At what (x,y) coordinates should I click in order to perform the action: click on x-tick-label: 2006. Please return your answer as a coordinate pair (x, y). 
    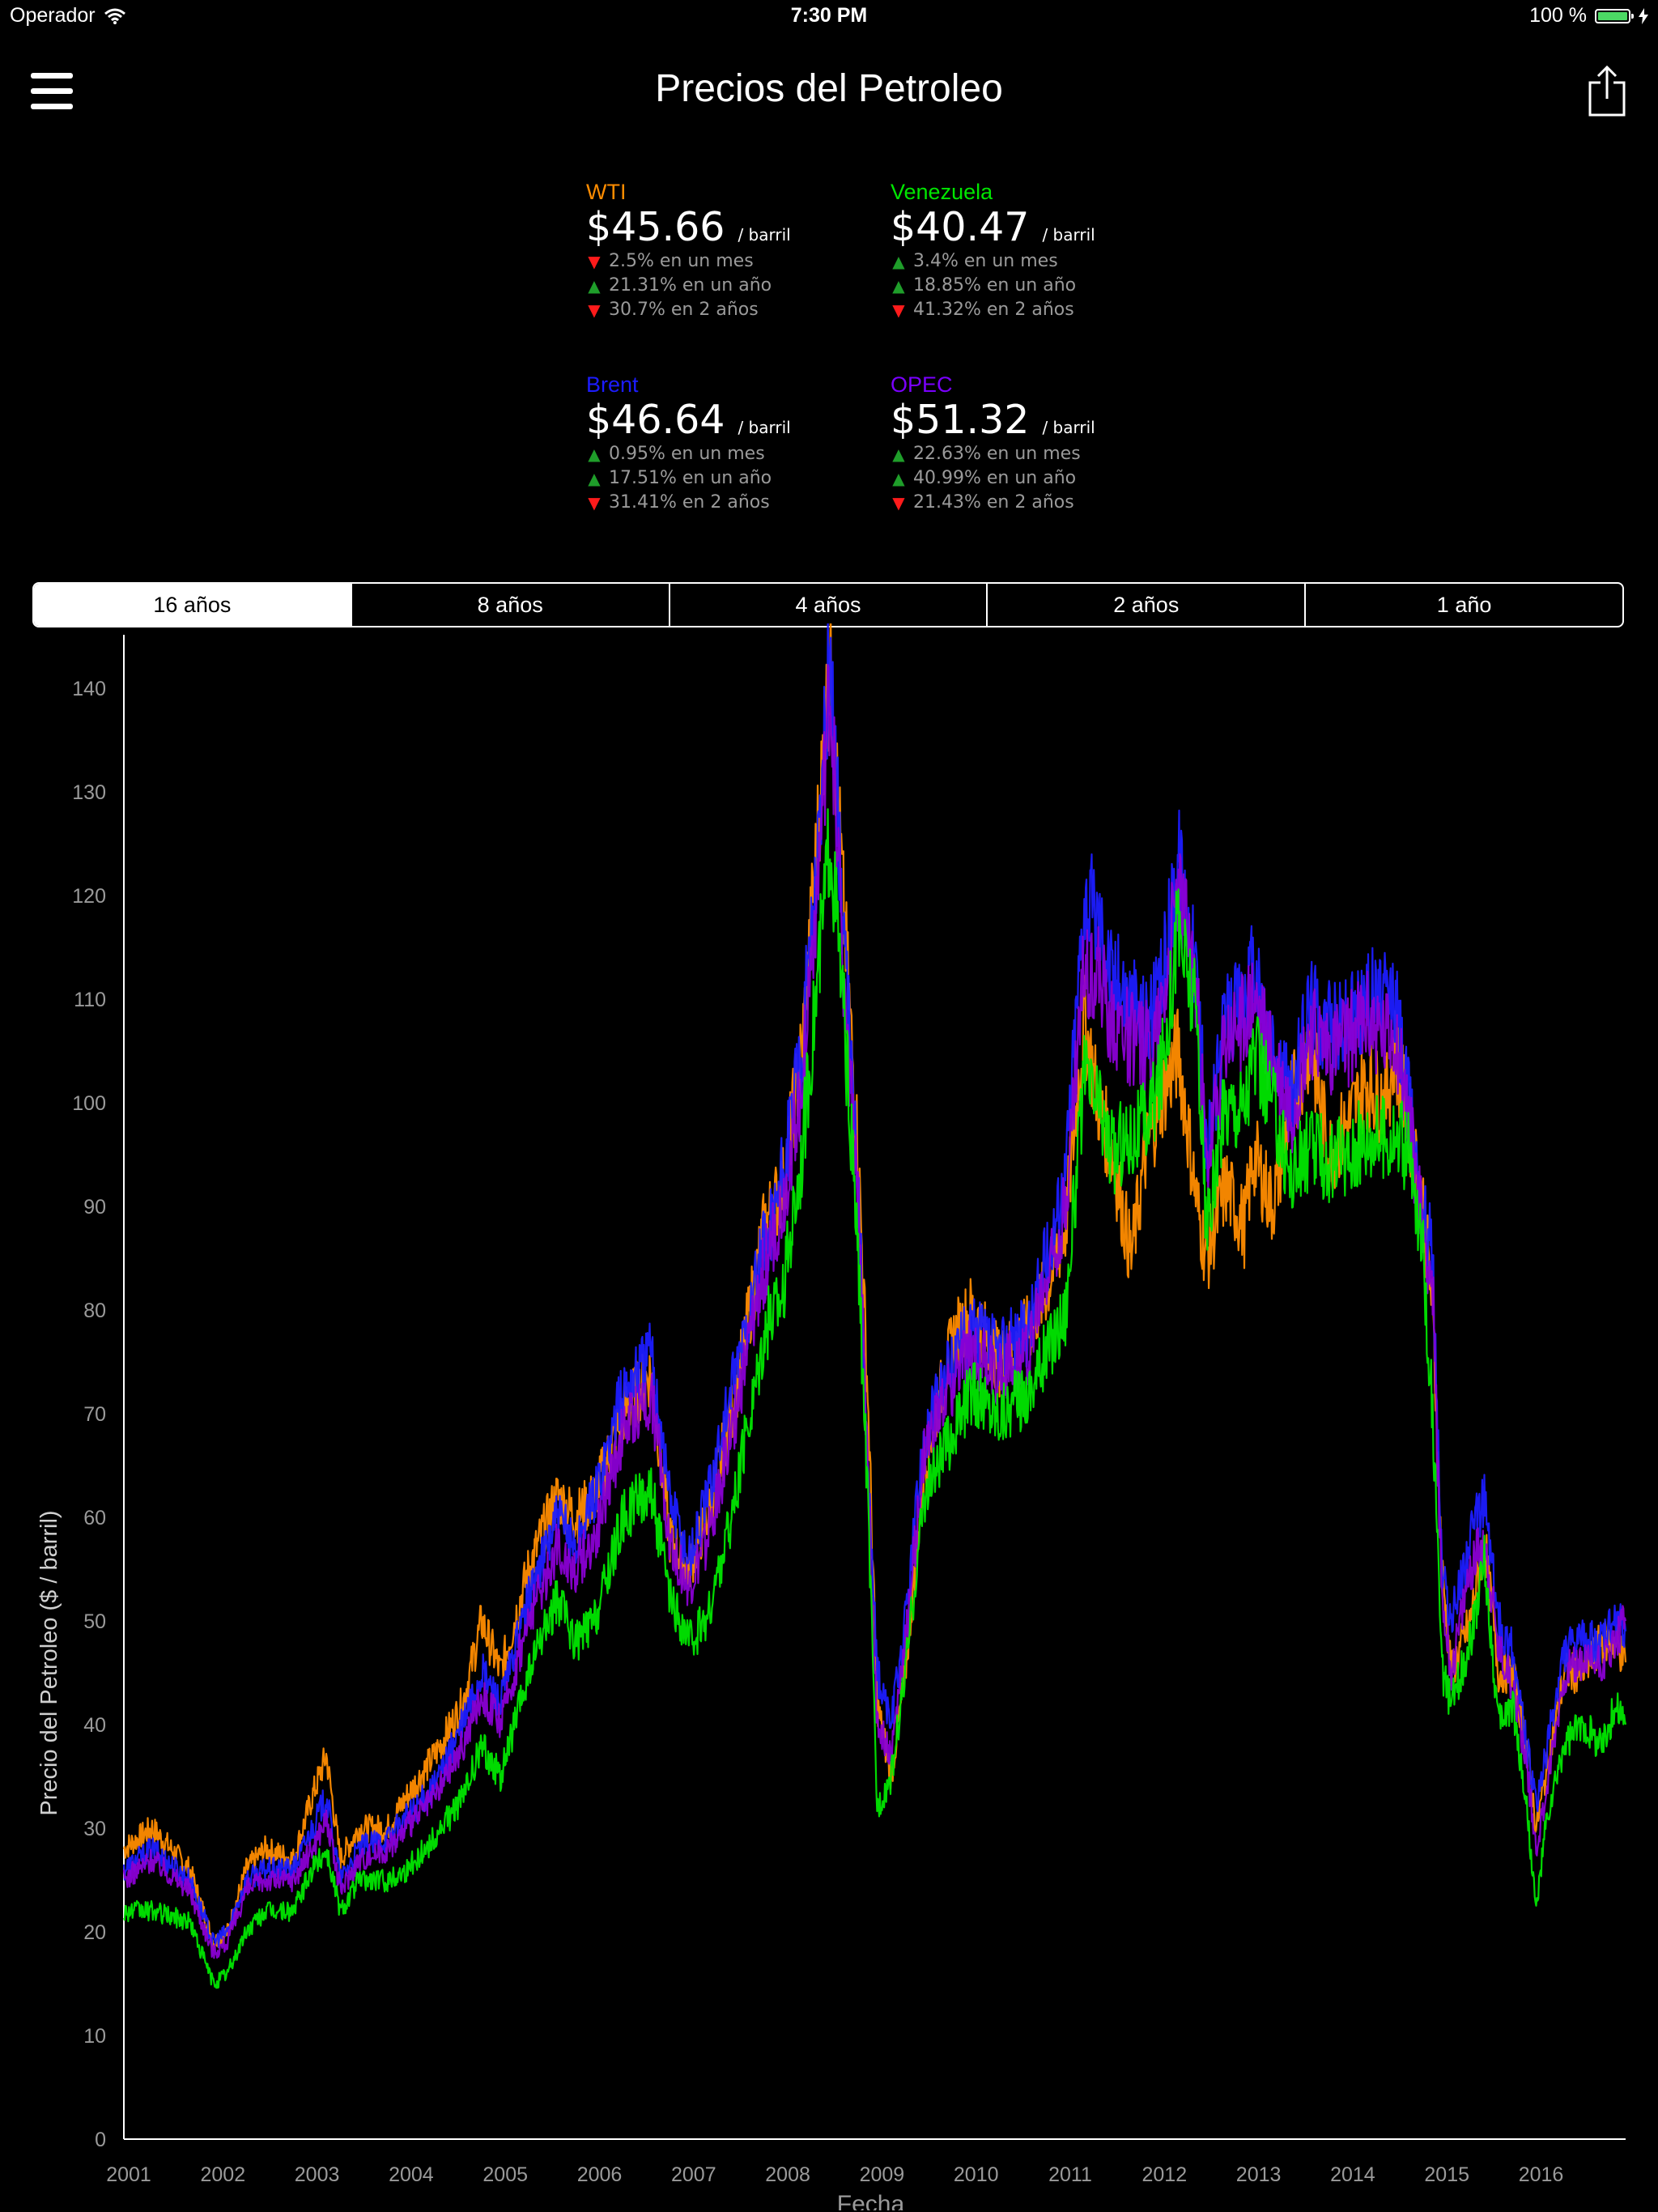
    Looking at the image, I should click on (600, 2175).